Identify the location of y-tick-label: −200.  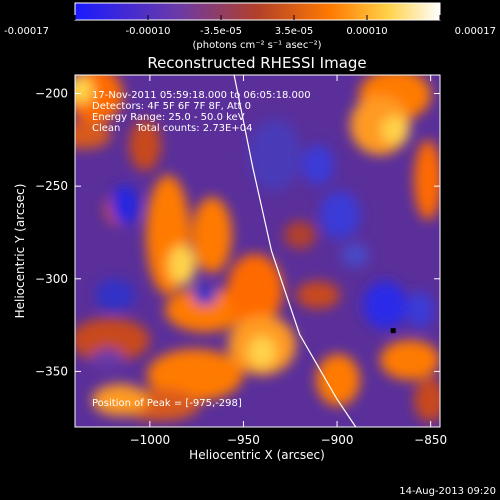
(51, 94).